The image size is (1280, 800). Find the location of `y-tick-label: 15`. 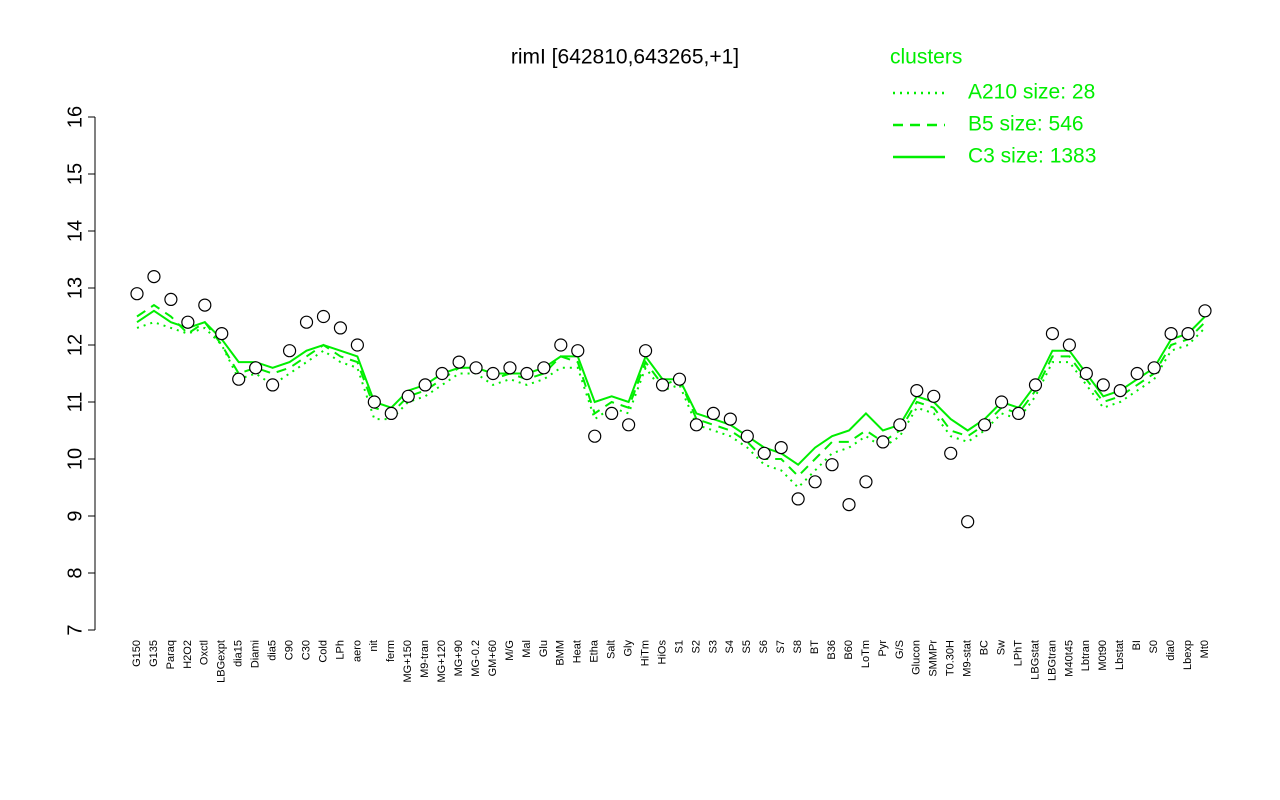

y-tick-label: 15 is located at coordinates (75, 174).